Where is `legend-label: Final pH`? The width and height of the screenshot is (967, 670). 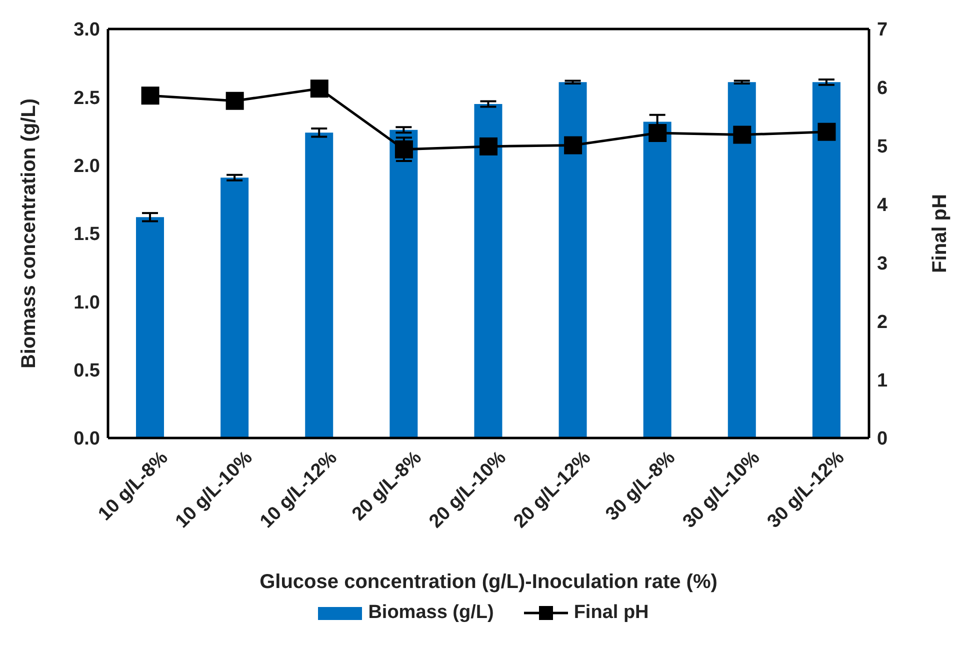 legend-label: Final pH is located at coordinates (611, 613).